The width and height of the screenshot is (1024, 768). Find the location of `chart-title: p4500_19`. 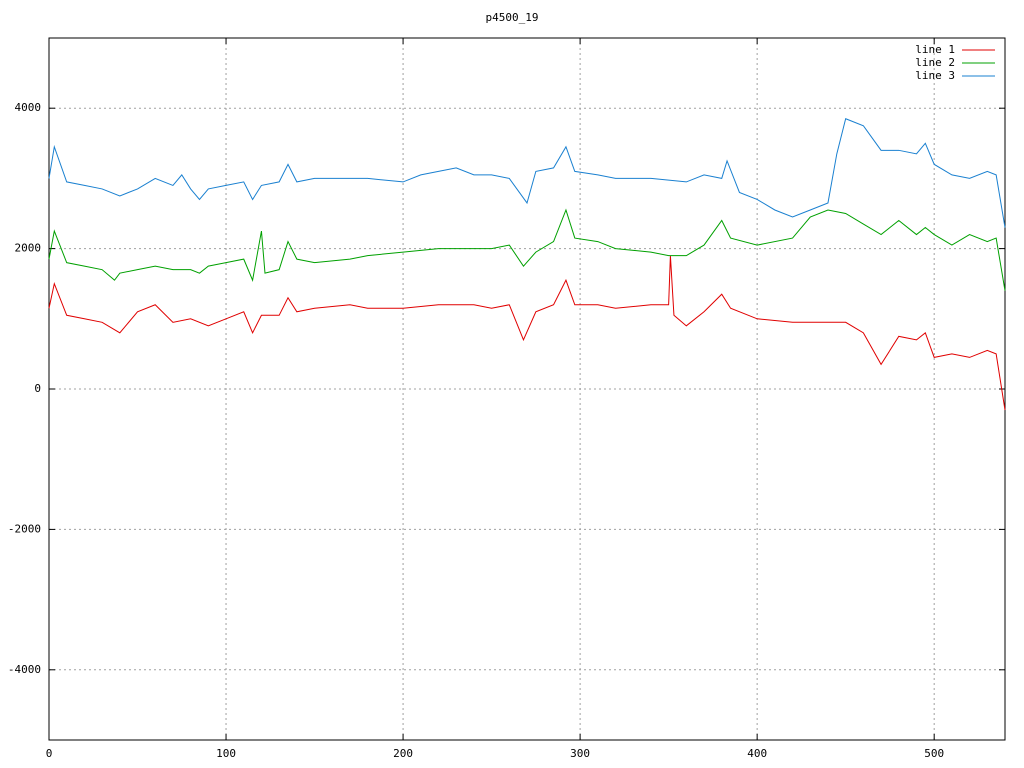

chart-title: p4500_19 is located at coordinates (512, 17).